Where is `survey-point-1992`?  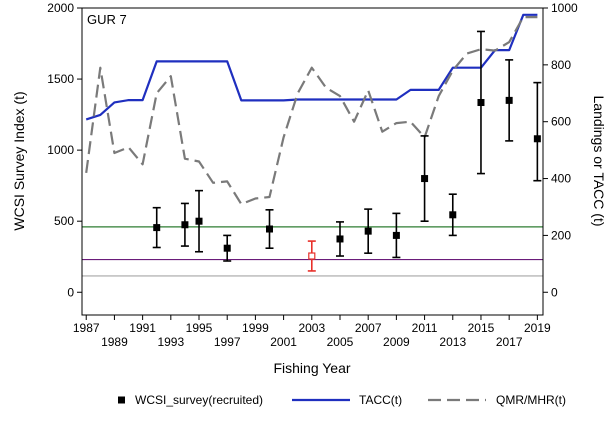
survey-point-1992 is located at coordinates (156, 227).